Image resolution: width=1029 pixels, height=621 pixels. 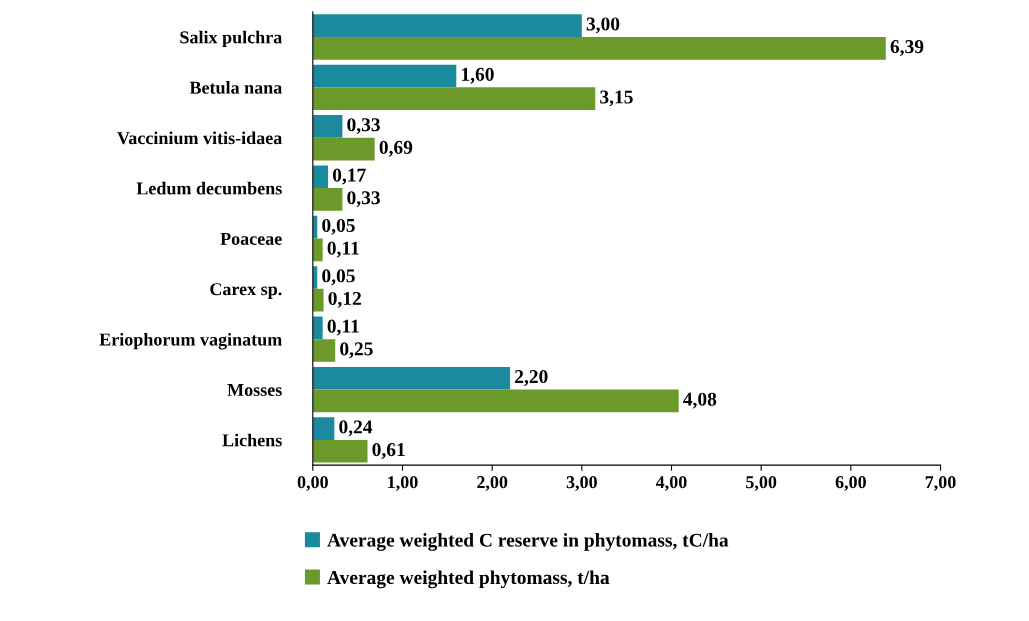 What do you see at coordinates (581, 483) in the screenshot?
I see `x-tick-label: 3,00` at bounding box center [581, 483].